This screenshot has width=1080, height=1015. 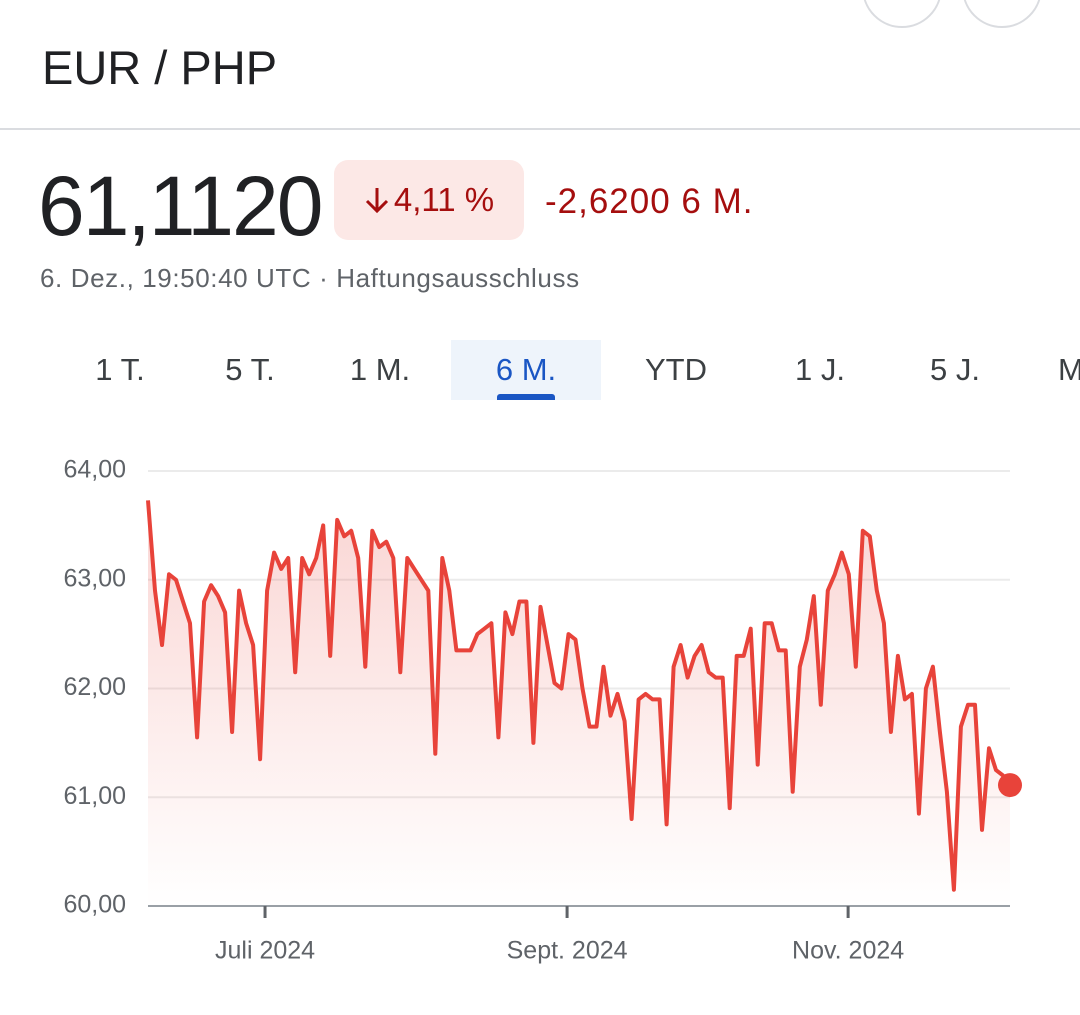 I want to click on price: 61,1120, so click(x=180, y=206).